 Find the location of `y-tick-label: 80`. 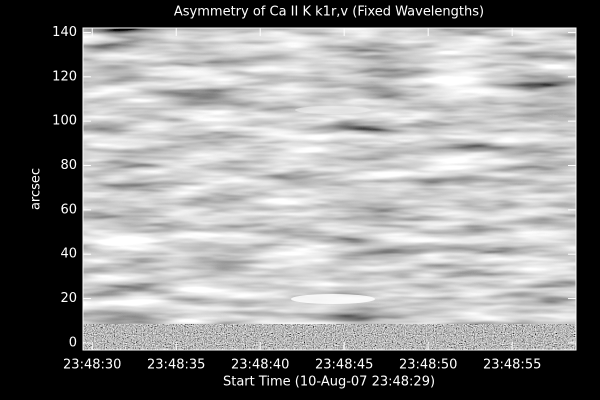

y-tick-label: 80 is located at coordinates (68, 165).